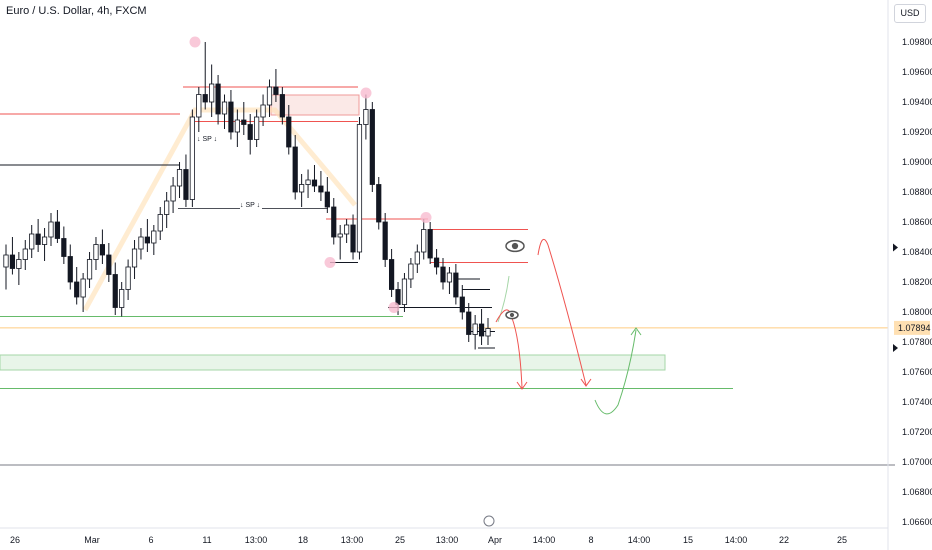 This screenshot has height=550, width=932. Describe the element at coordinates (303, 540) in the screenshot. I see `time-tick-label: 18` at that location.